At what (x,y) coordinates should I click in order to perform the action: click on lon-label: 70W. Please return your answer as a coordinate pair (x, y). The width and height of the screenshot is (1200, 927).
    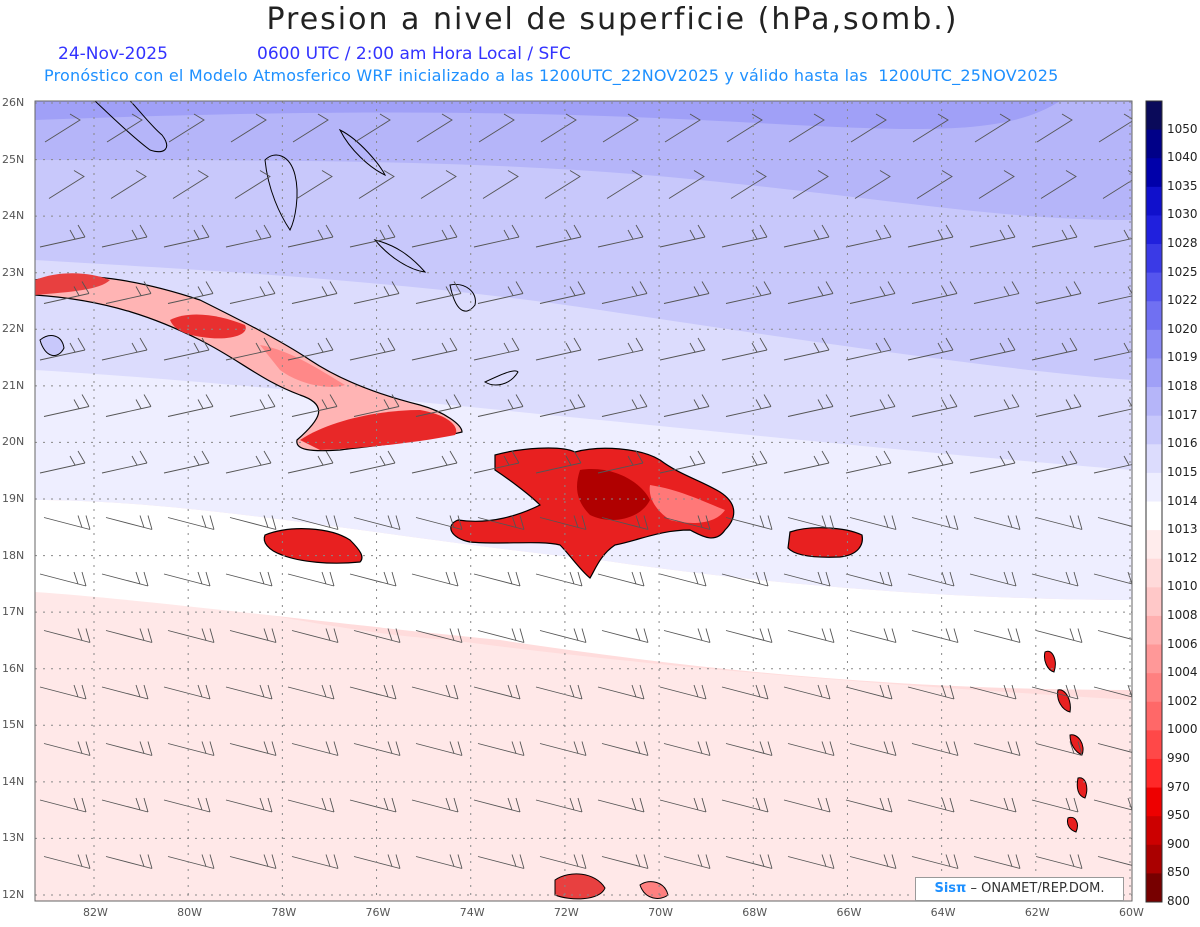
    Looking at the image, I should click on (660, 912).